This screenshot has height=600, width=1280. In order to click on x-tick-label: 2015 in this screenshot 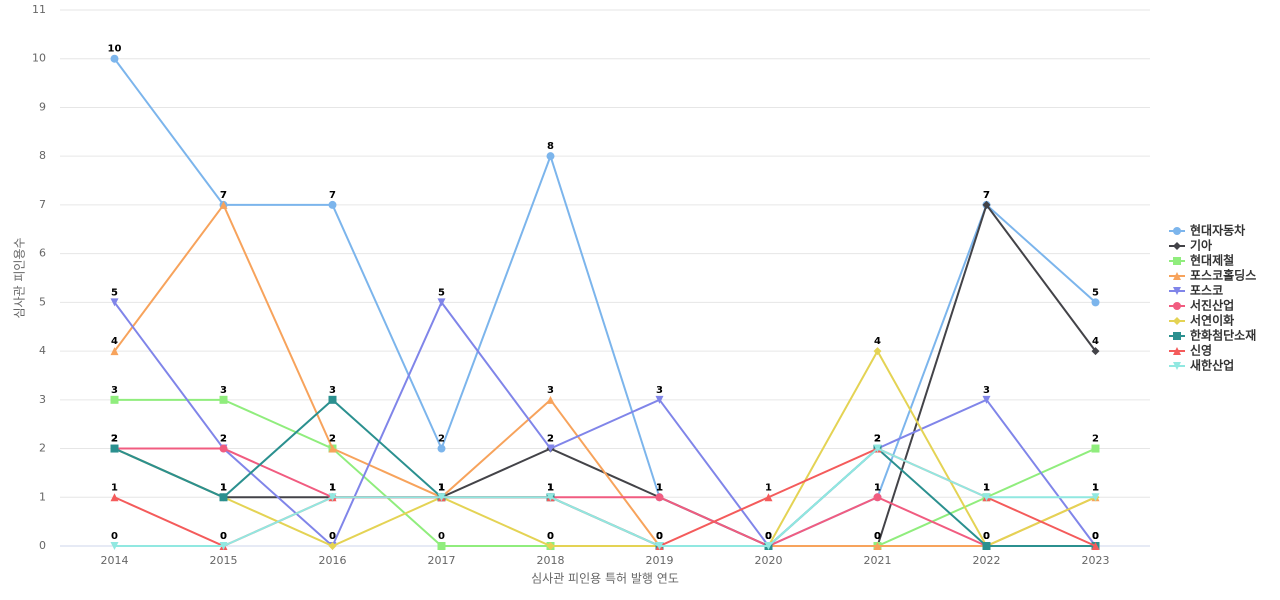, I will do `click(224, 560)`.